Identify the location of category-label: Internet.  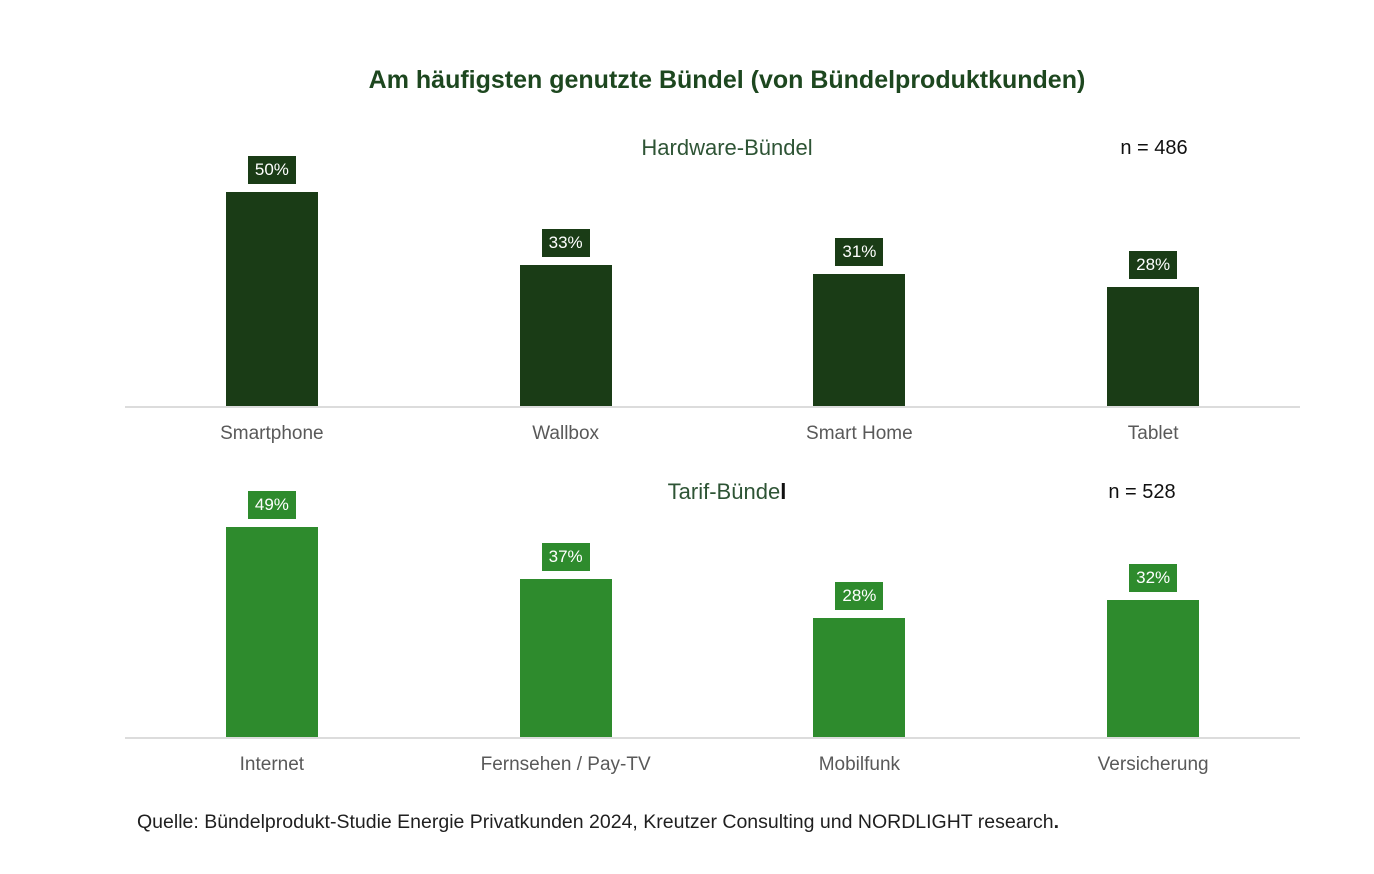
(272, 764).